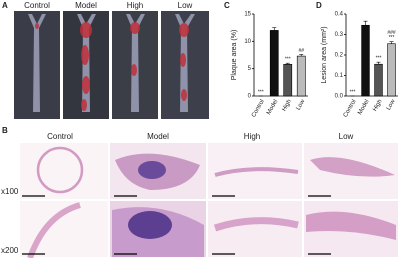  I want to click on significance-label: ##, so click(301, 51).